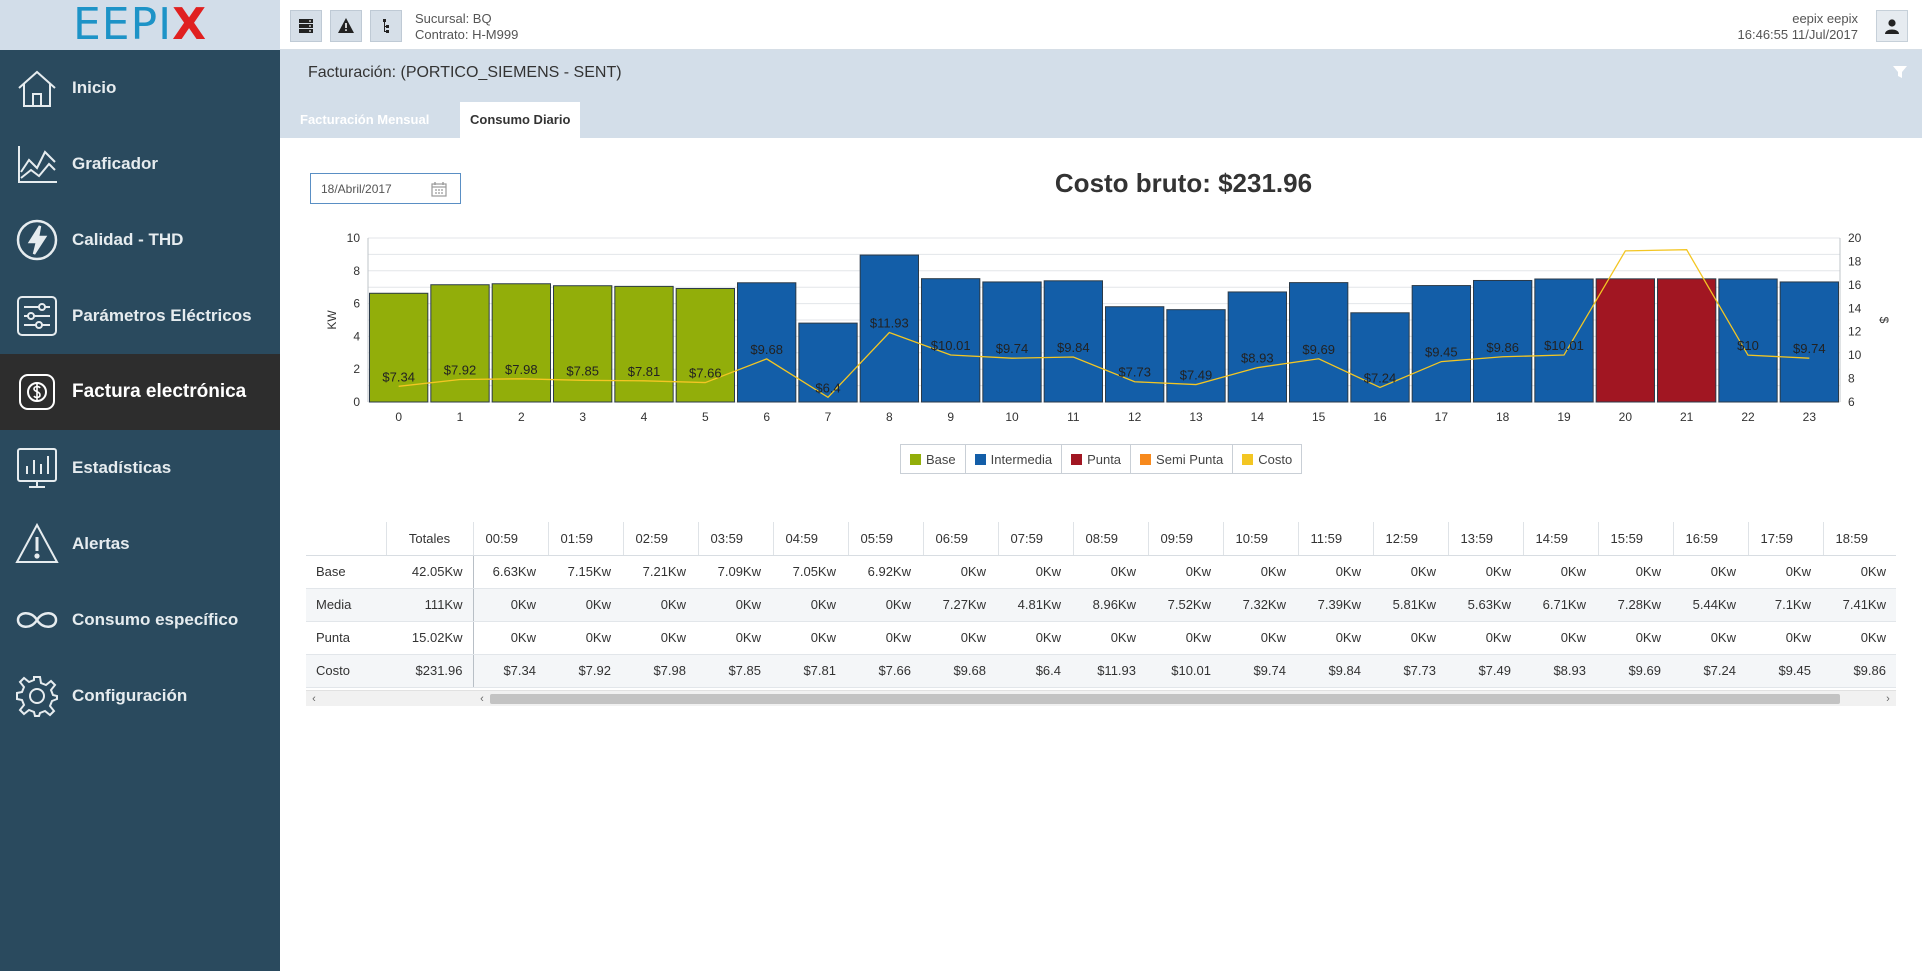 Image resolution: width=1922 pixels, height=971 pixels. What do you see at coordinates (585, 671) in the screenshot?
I see `table-cell: $7.92` at bounding box center [585, 671].